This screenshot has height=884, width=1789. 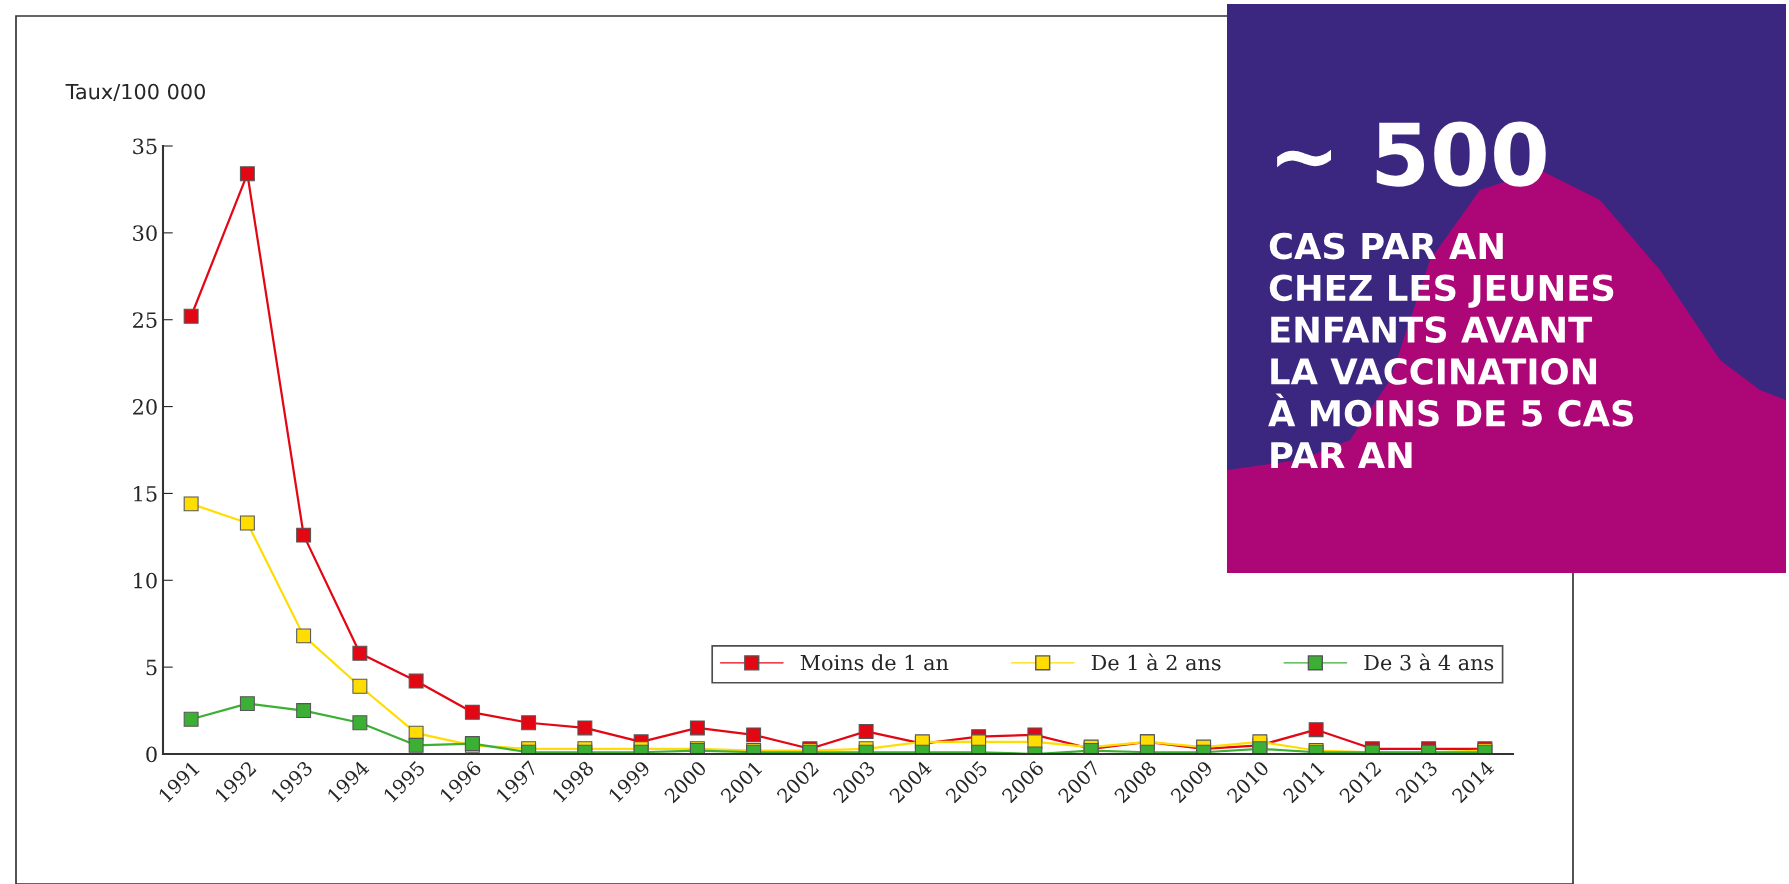 What do you see at coordinates (145, 233) in the screenshot?
I see `y-tick-label: 30` at bounding box center [145, 233].